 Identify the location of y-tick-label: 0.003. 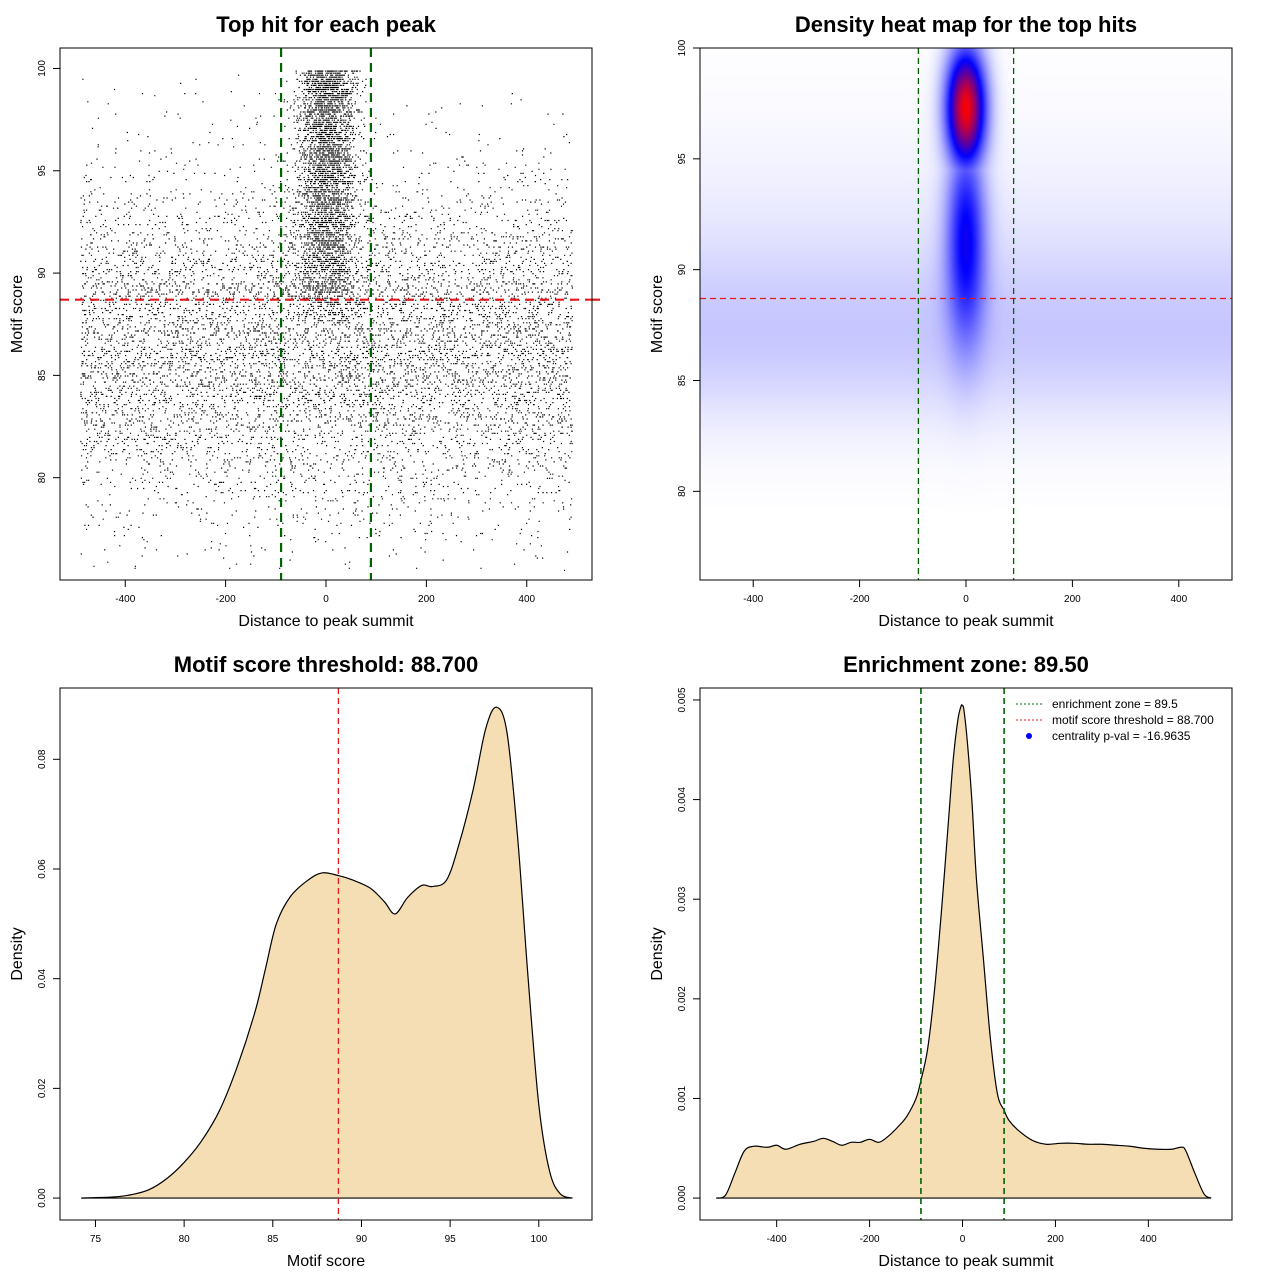
(682, 898).